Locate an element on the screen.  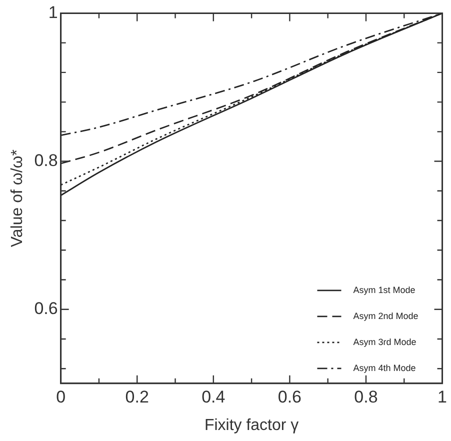
x-tick-label: 0.8 is located at coordinates (366, 396).